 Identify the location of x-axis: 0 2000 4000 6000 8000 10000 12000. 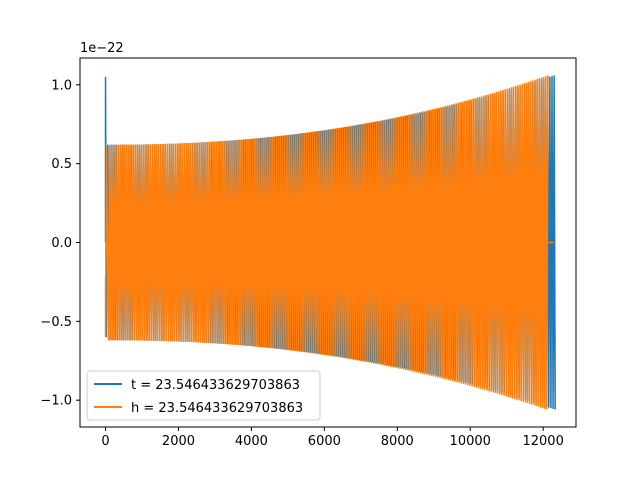
(332, 438).